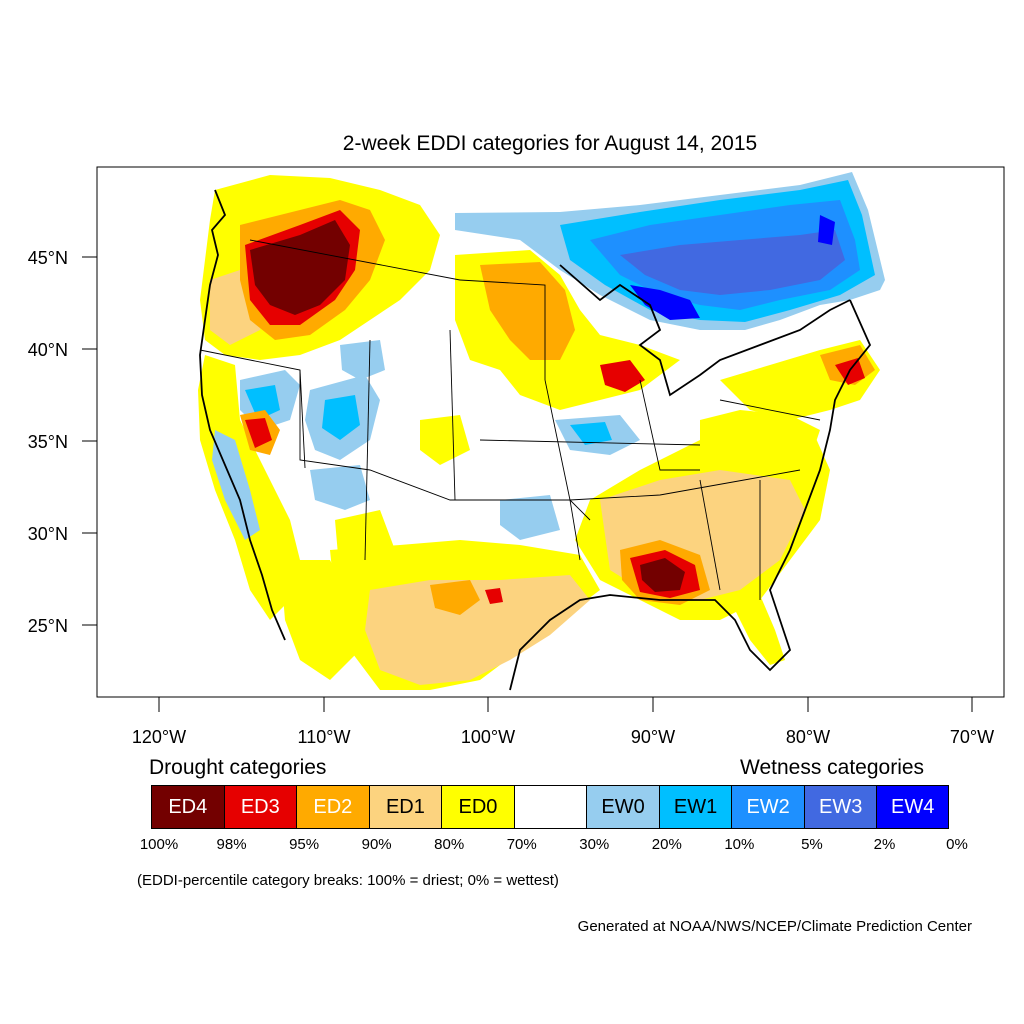 This screenshot has width=1024, height=1024. Describe the element at coordinates (89, 441) in the screenshot. I see `lat-ticks` at that location.